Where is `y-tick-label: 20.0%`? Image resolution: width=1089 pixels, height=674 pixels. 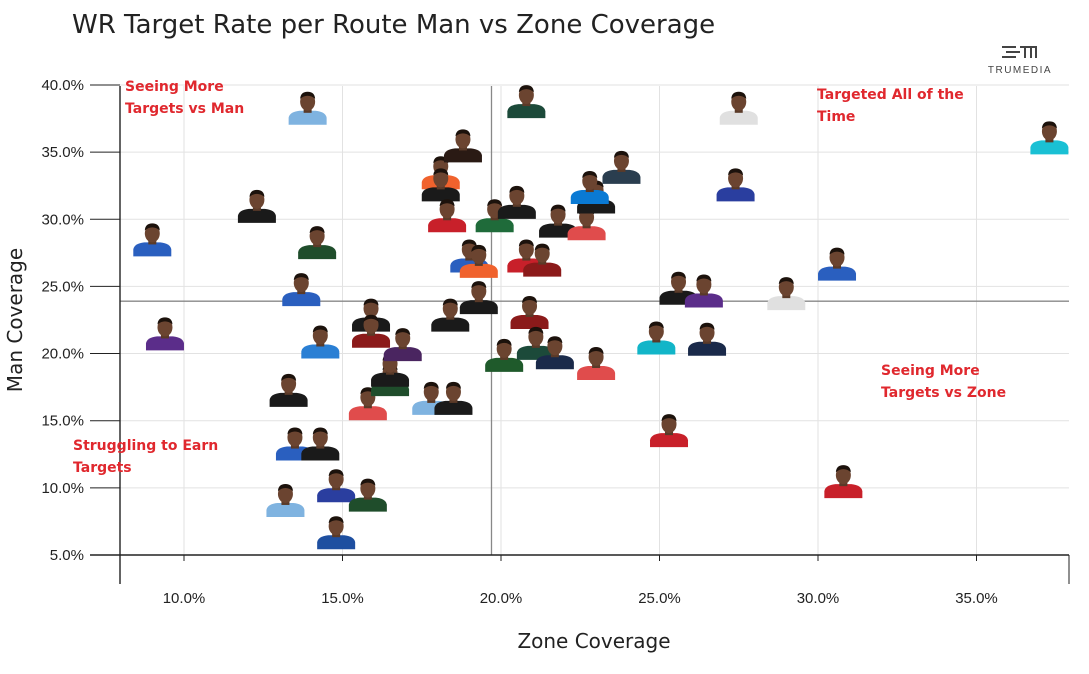
y-tick-label: 20.0% is located at coordinates (62, 354).